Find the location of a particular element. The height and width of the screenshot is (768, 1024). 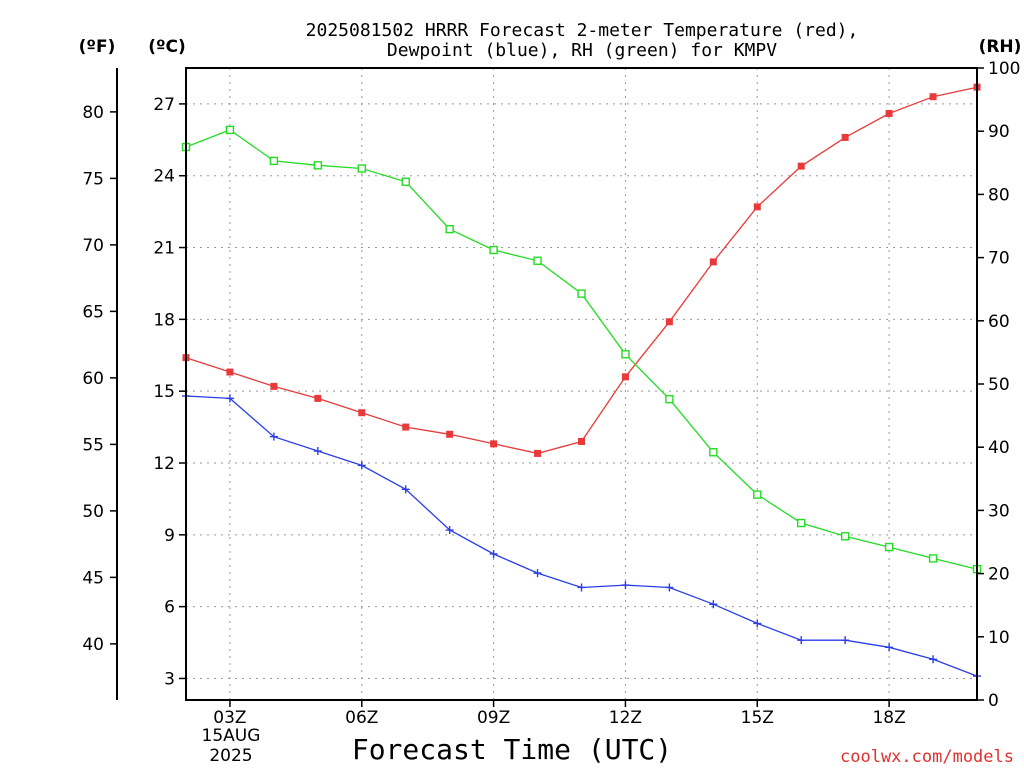

rh-tick-label: 0 is located at coordinates (993, 701).